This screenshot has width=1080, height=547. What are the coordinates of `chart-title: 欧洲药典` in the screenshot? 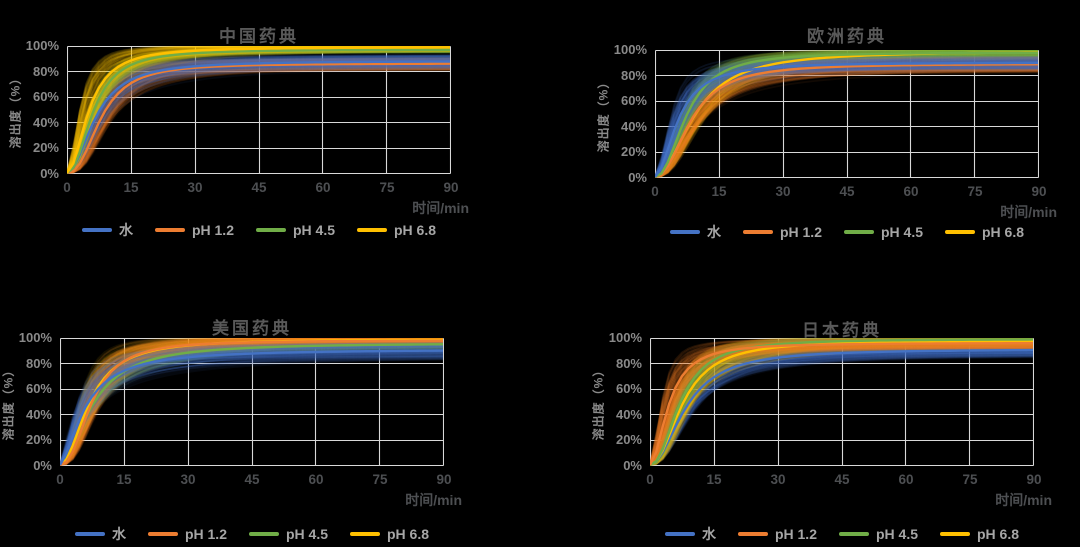 It's located at (847, 37).